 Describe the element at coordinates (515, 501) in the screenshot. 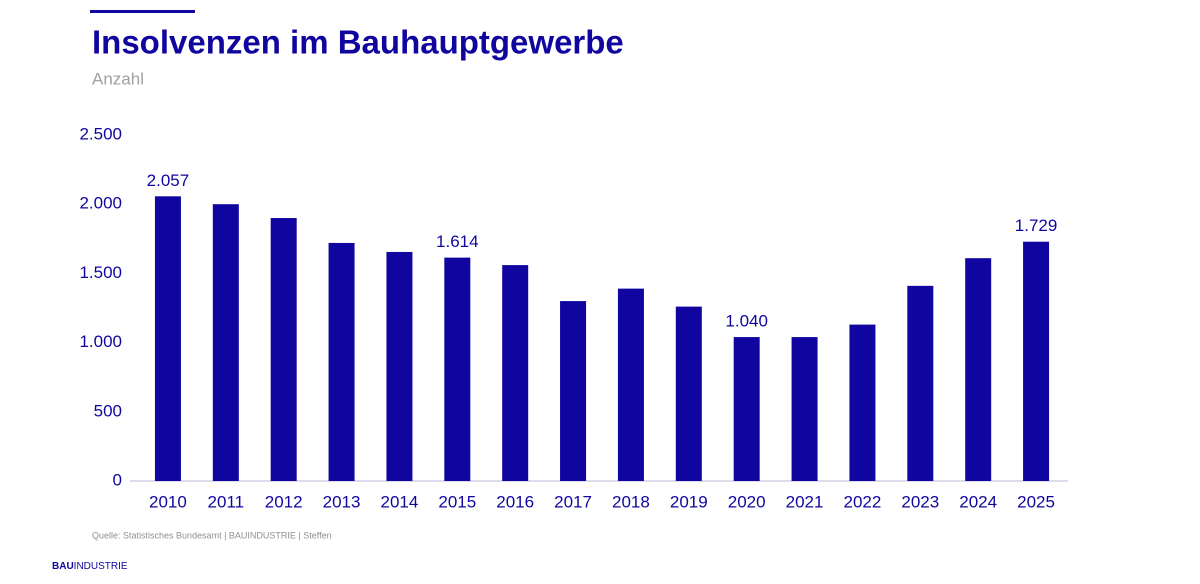

I see `x-tick-label: 2016` at that location.